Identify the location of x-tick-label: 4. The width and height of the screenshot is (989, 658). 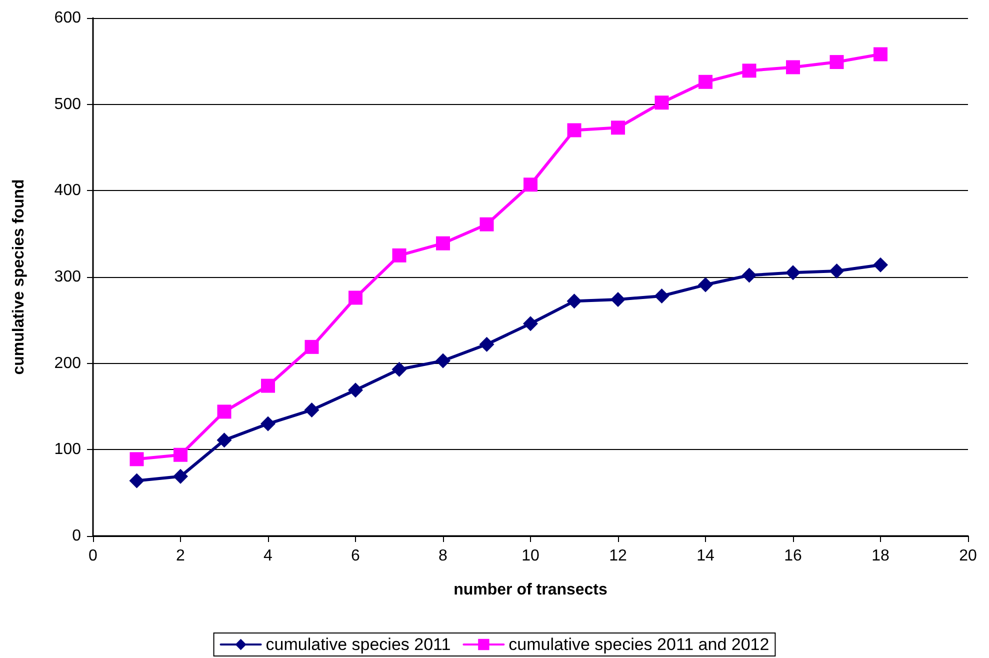
(268, 556).